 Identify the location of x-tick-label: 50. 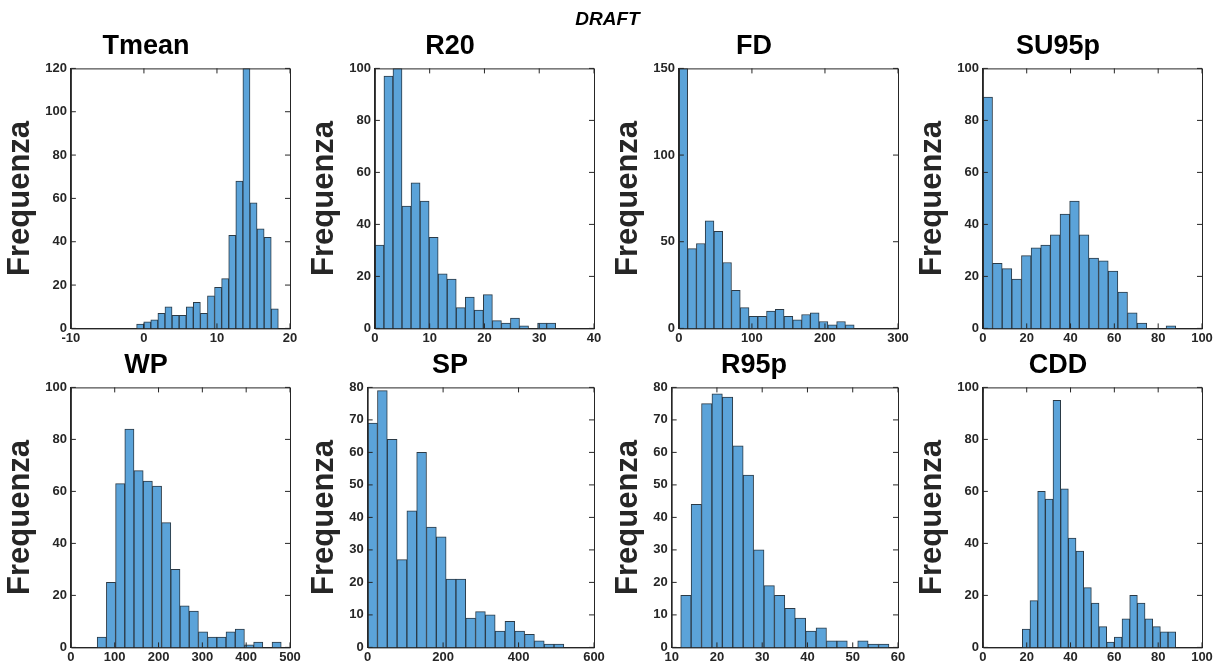
(852, 656).